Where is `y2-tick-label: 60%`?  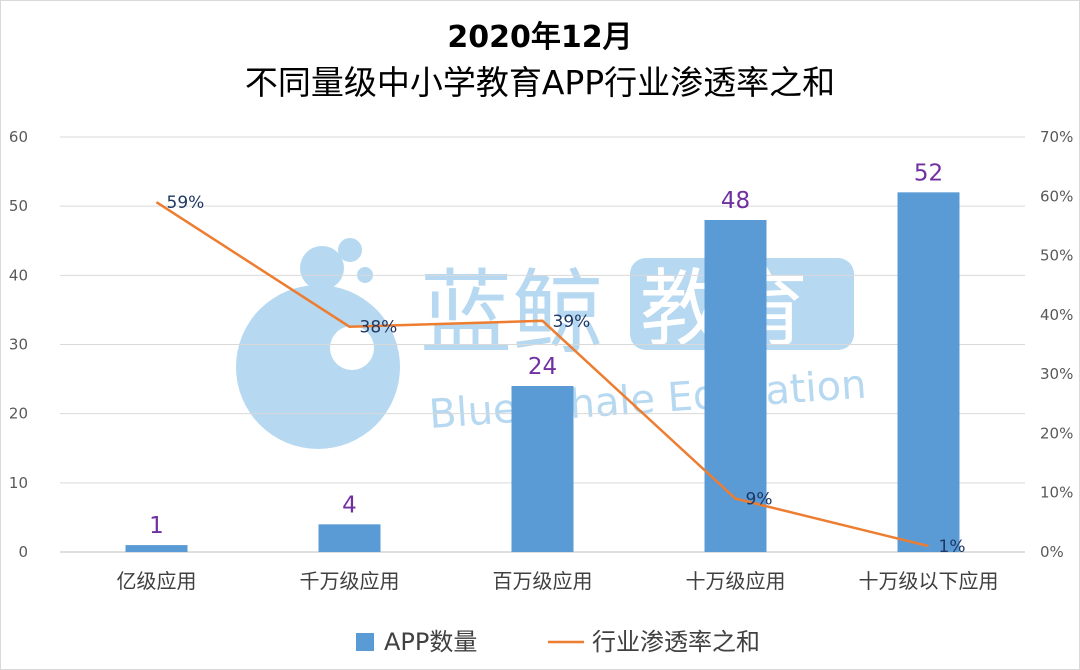
y2-tick-label: 60% is located at coordinates (1056, 196).